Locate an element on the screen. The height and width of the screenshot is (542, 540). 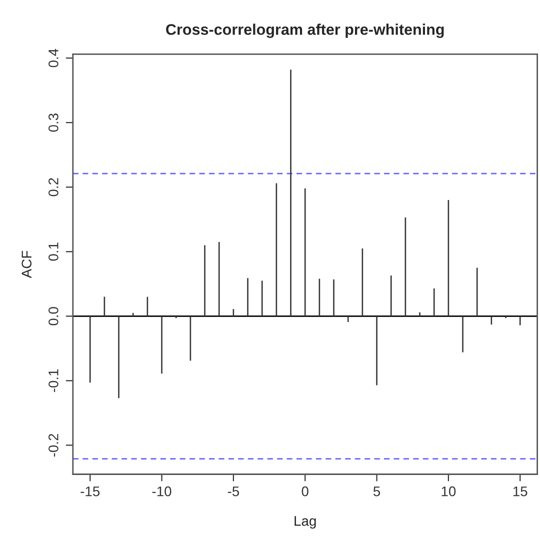
x-tick-label: -5 is located at coordinates (234, 491).